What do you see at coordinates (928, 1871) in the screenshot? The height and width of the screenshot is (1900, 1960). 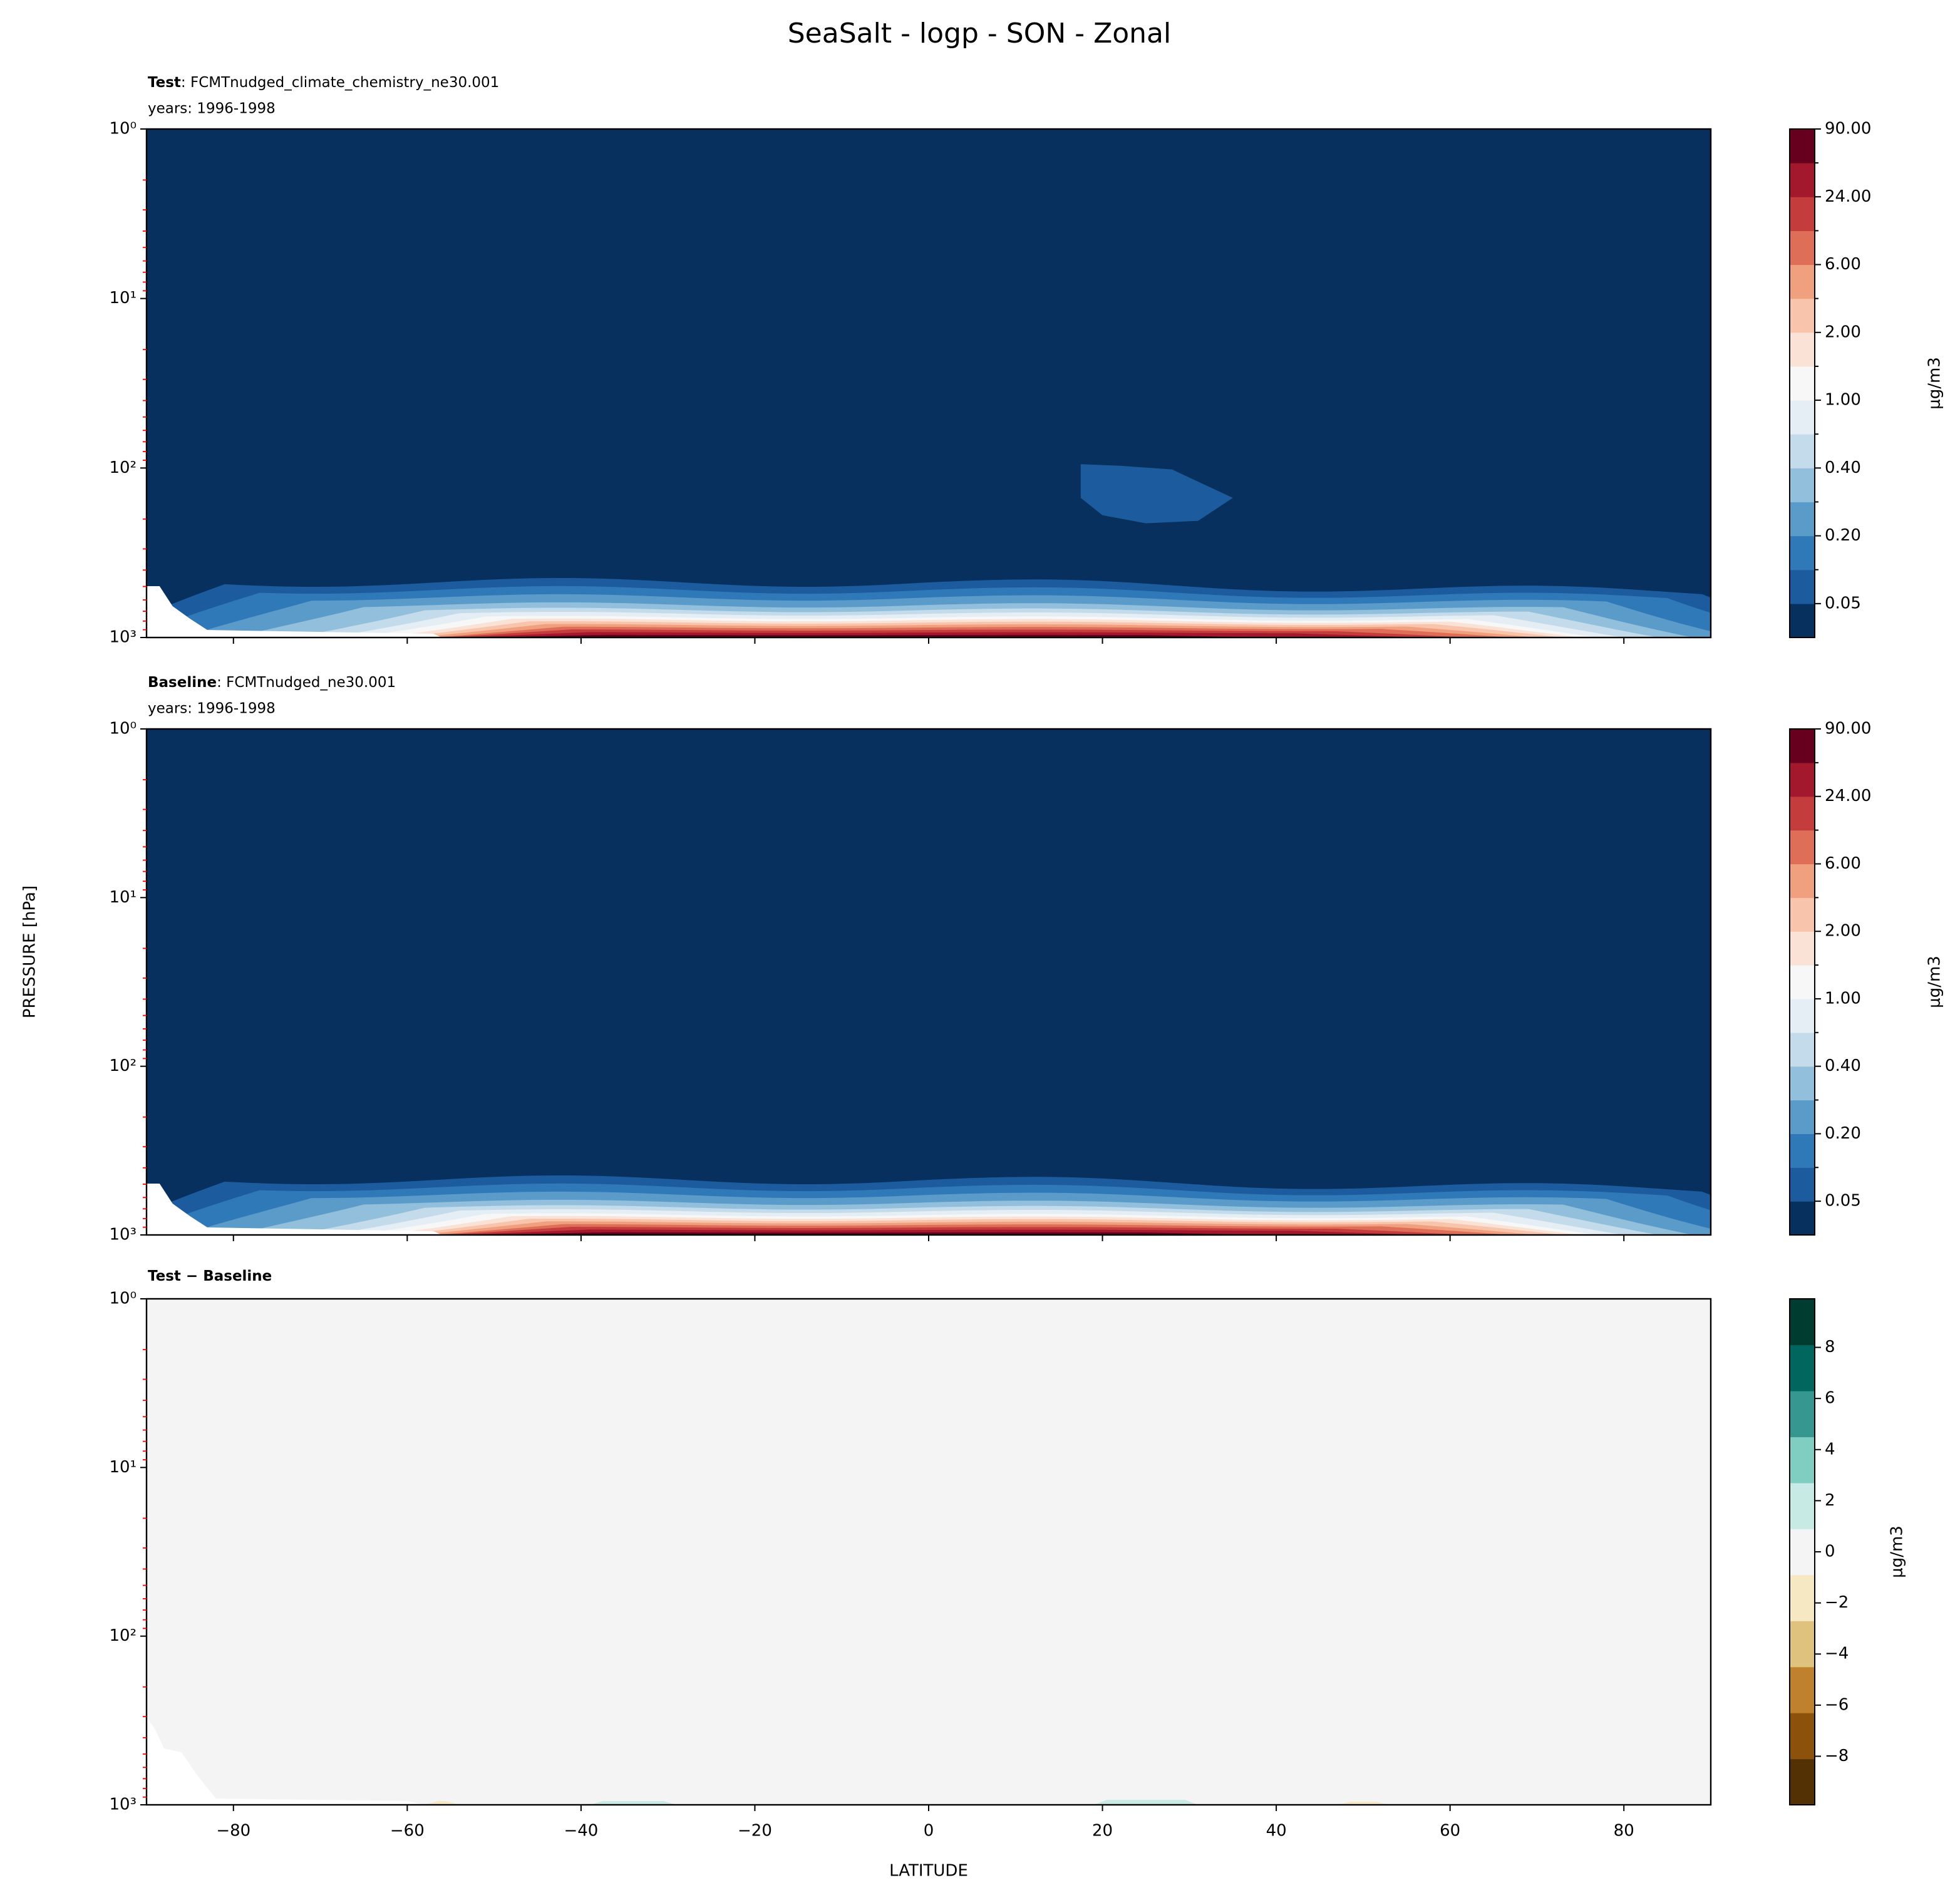 I see `x-axis-label: LATITUDE` at bounding box center [928, 1871].